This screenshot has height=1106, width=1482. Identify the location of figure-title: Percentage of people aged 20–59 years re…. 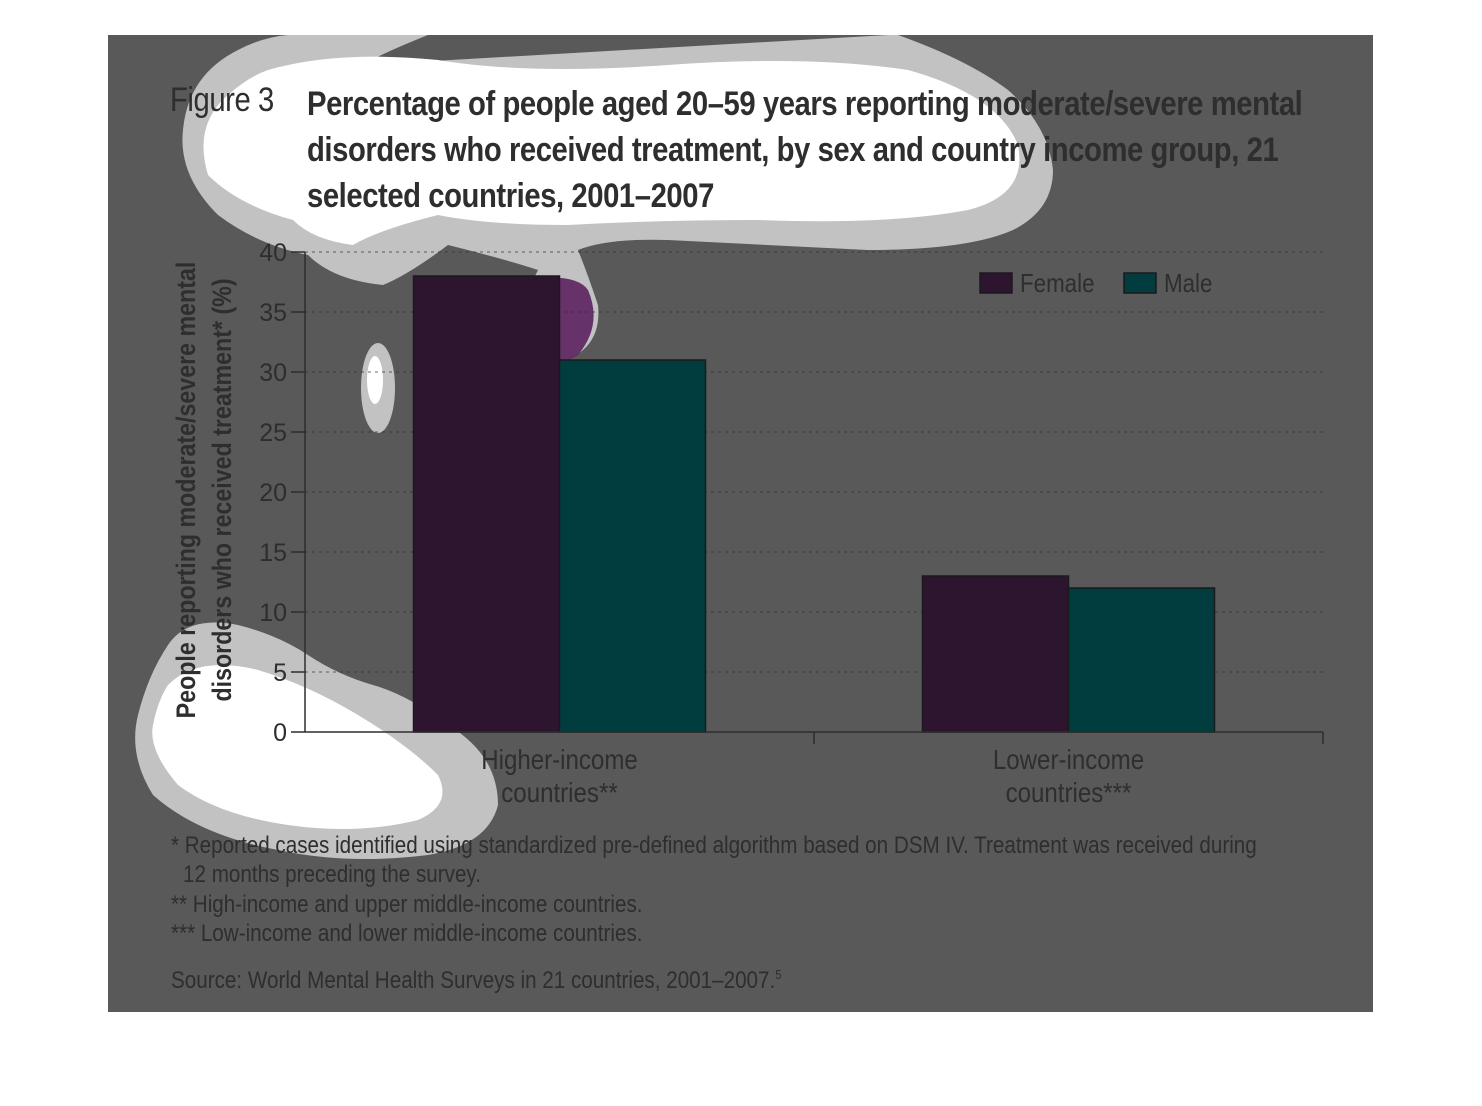
(805, 150).